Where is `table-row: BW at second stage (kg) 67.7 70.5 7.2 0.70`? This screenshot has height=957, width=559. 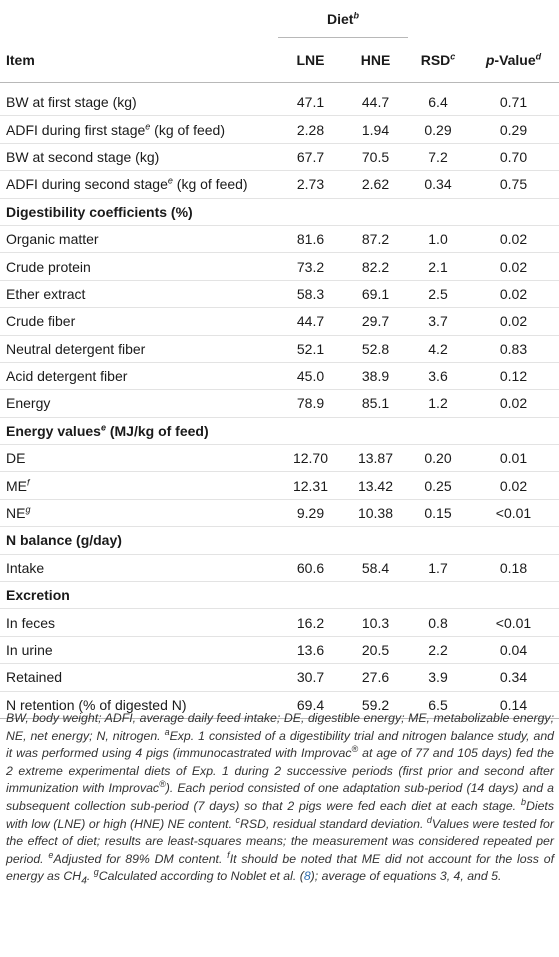 table-row: BW at second stage (kg) 67.7 70.5 7.2 0.70 is located at coordinates (279, 157).